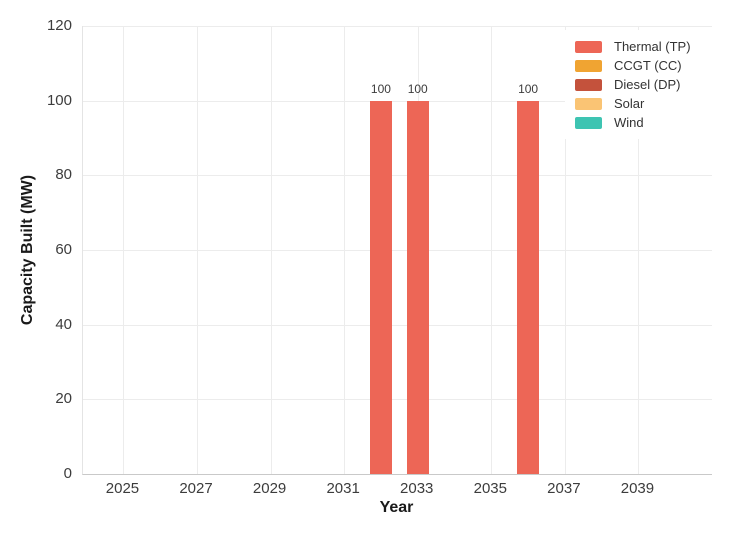 Image resolution: width=736 pixels, height=550 pixels. What do you see at coordinates (490, 488) in the screenshot?
I see `x-tick-label: 2035` at bounding box center [490, 488].